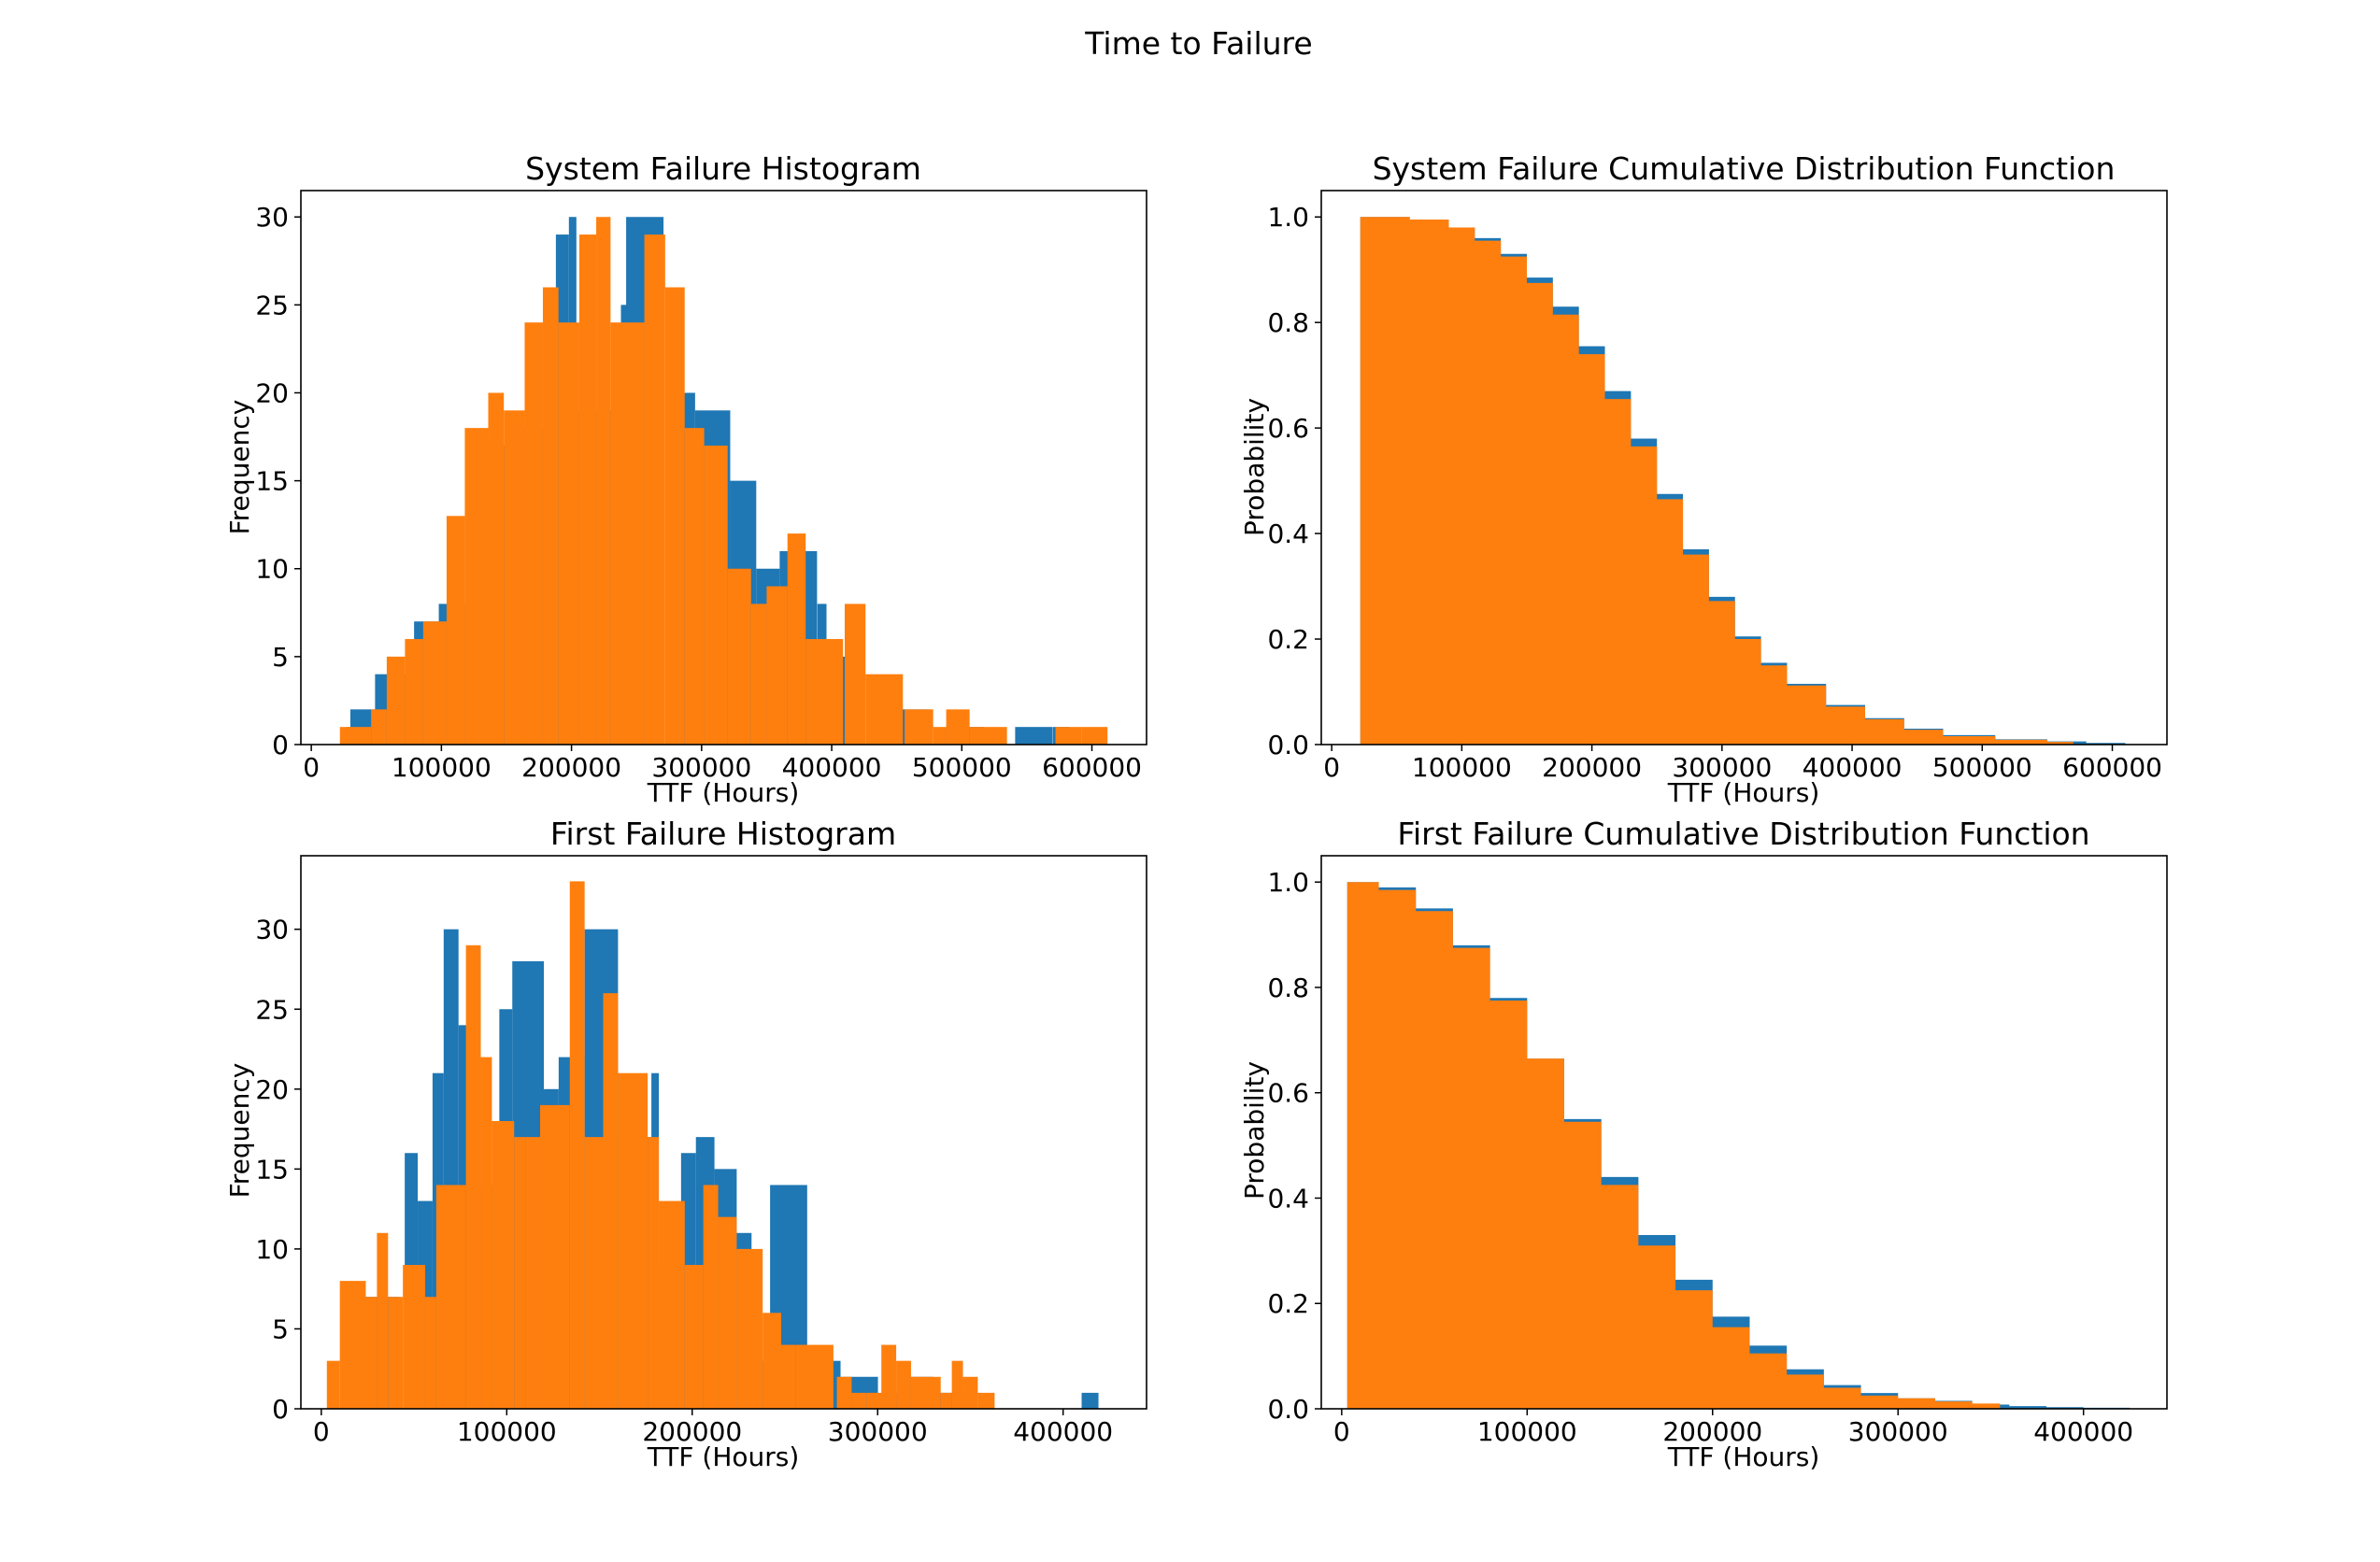  I want to click on y-axis-label: Probability, so click(1254, 1130).